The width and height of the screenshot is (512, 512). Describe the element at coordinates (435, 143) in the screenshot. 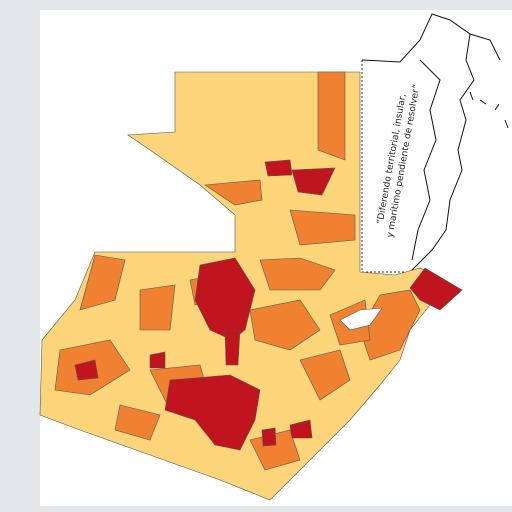

I see `belize-outline` at that location.